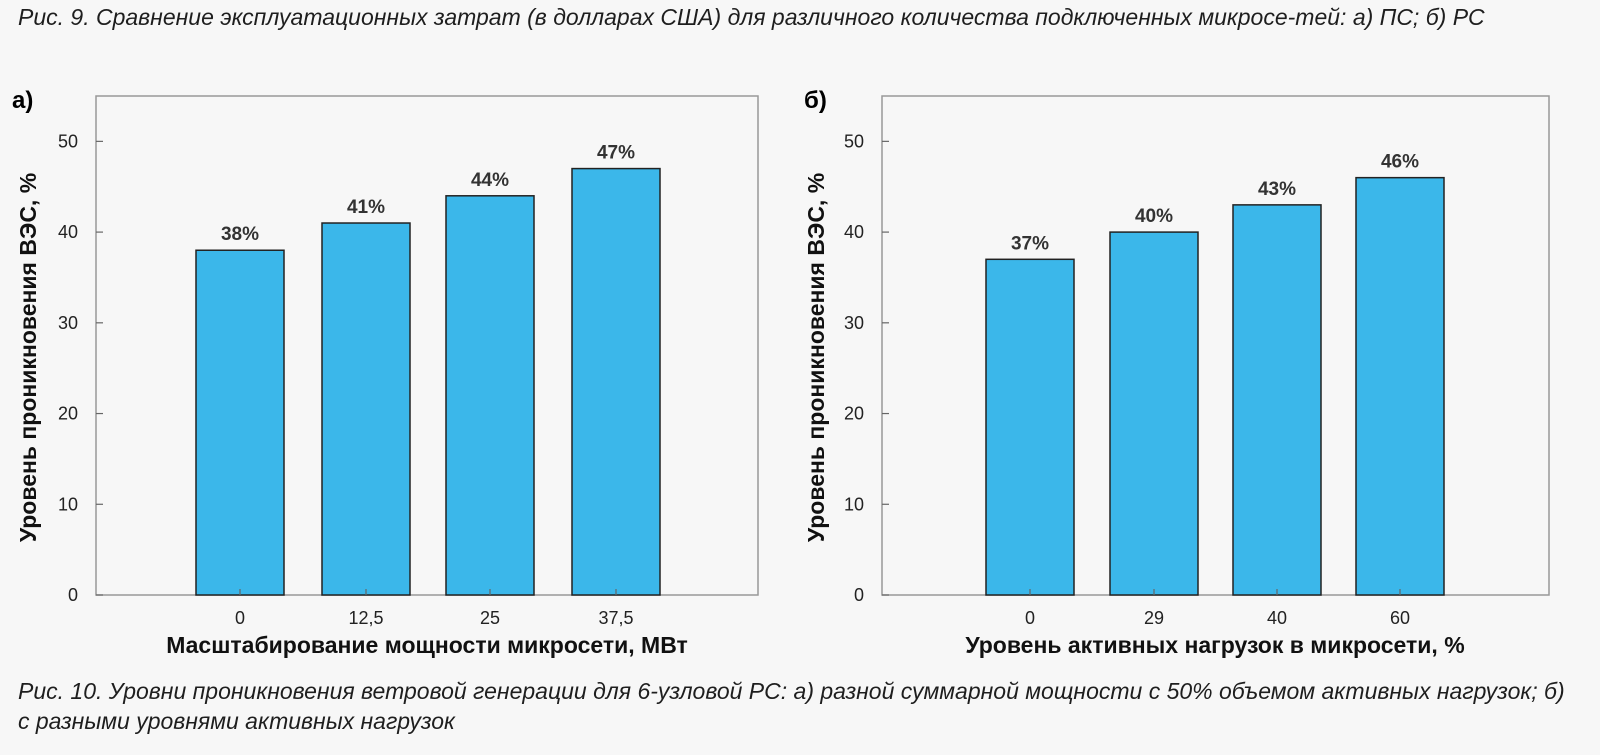 Image resolution: width=1600 pixels, height=755 pixels. Describe the element at coordinates (1400, 162) in the screenshot. I see `data-label: 46%` at that location.